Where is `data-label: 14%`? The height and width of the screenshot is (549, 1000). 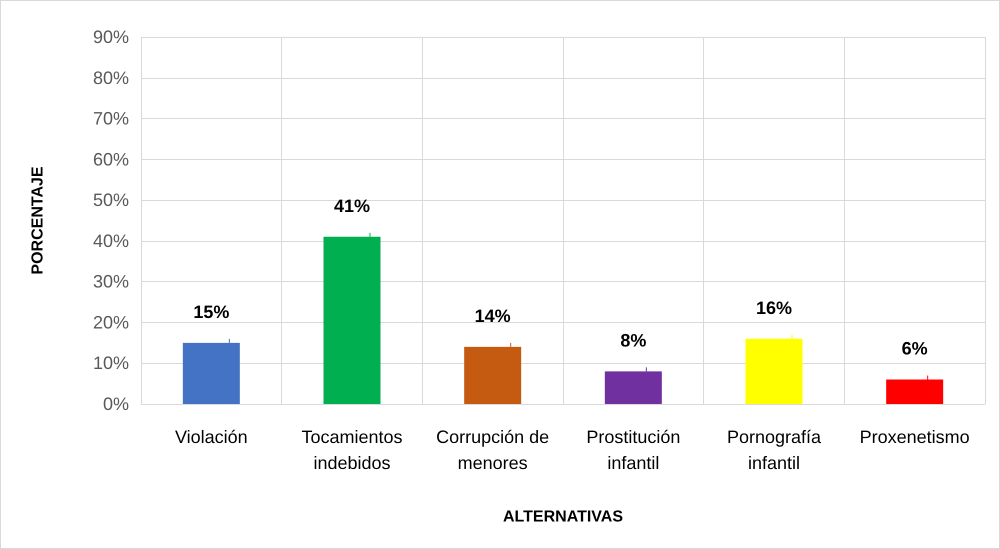 data-label: 14% is located at coordinates (492, 316).